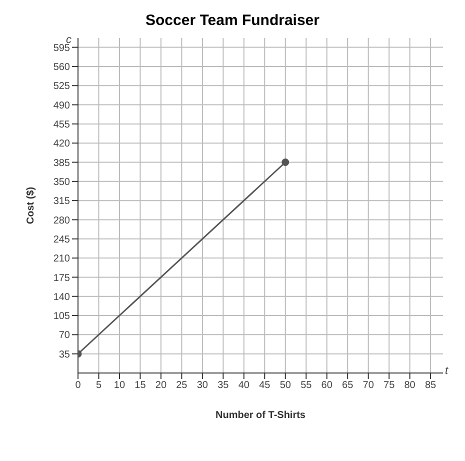 This screenshot has width=465, height=461. Describe the element at coordinates (61, 297) in the screenshot. I see `y-tick-label: 140` at that location.